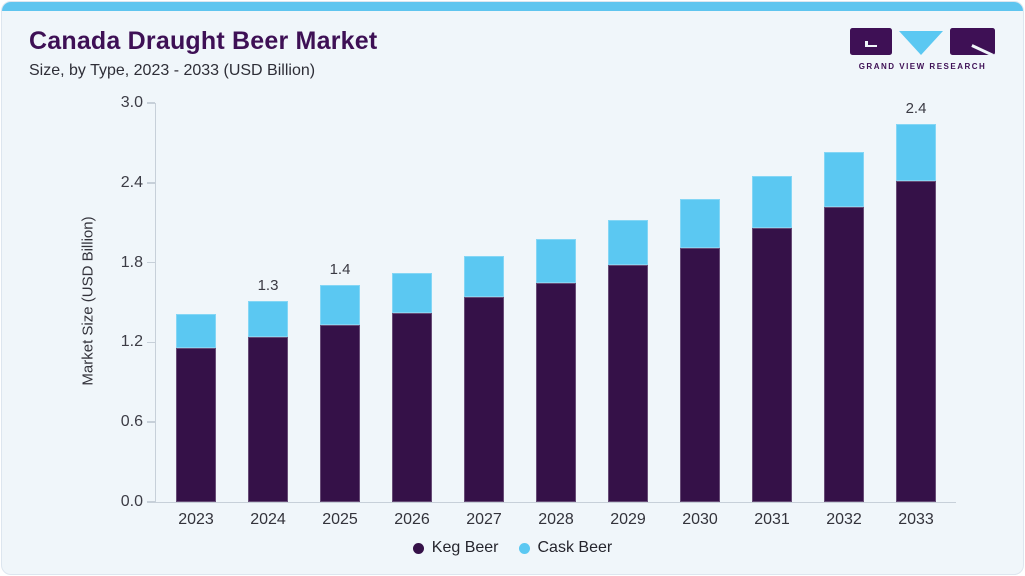 Image resolution: width=1025 pixels, height=576 pixels. Describe the element at coordinates (972, 41) in the screenshot. I see `logo-letter-r-icon` at that location.